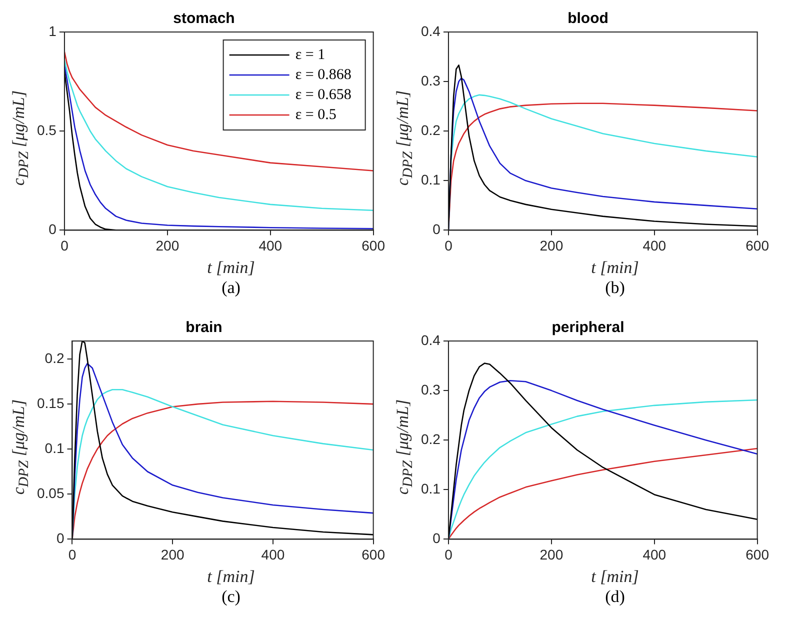  Describe the element at coordinates (52, 30) in the screenshot. I see `y-tick-label: 1` at that location.